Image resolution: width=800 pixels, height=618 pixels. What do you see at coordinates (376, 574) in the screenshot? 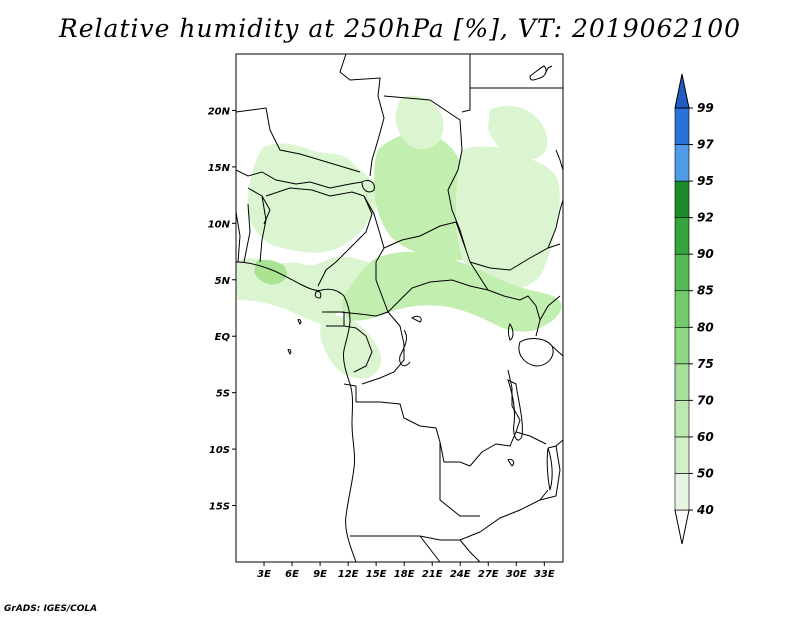
I see `lon-tick-label: 15E` at bounding box center [376, 574].